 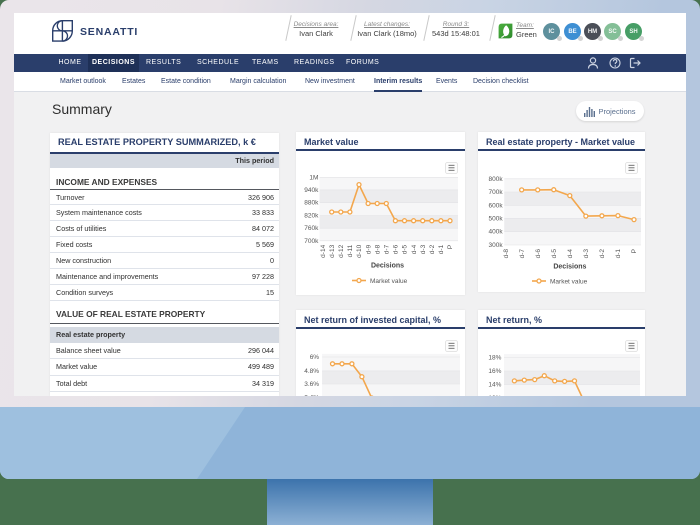 I want to click on svg-text: 940k, so click(x=311, y=190).